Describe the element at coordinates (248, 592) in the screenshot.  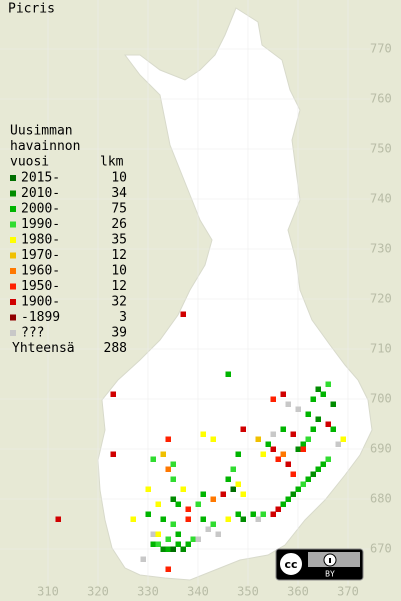
I see `x-tick-label: 350` at that location.